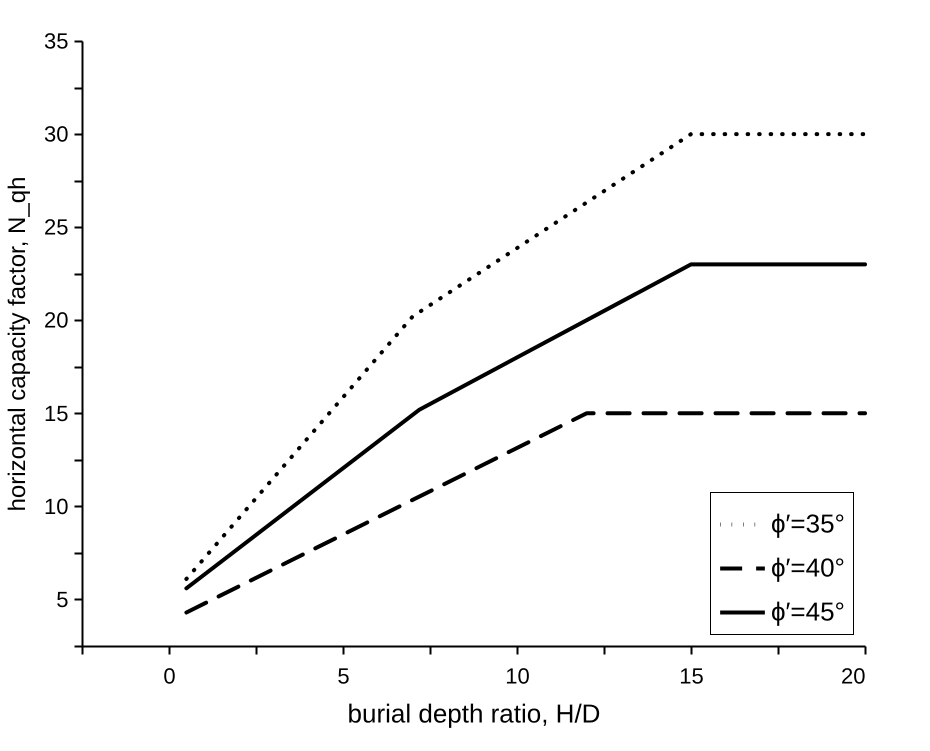  I want to click on y-tick-label: 30, so click(56, 134).